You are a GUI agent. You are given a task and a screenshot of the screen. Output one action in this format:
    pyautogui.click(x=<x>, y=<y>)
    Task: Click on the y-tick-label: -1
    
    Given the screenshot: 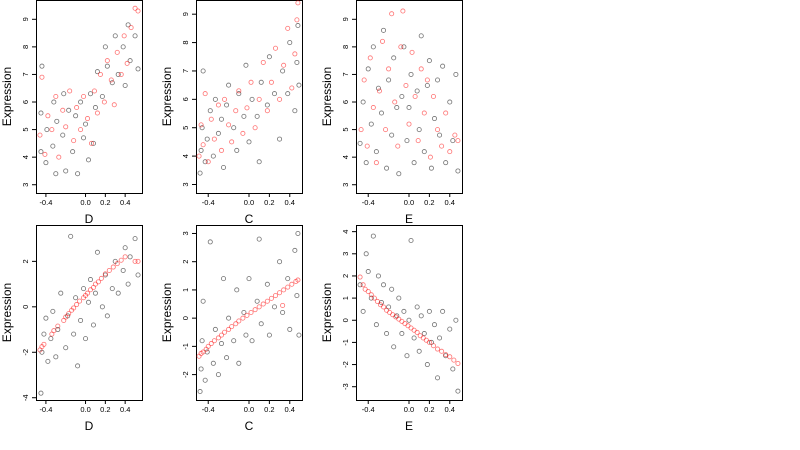 What is the action you would take?
    pyautogui.click(x=345, y=342)
    